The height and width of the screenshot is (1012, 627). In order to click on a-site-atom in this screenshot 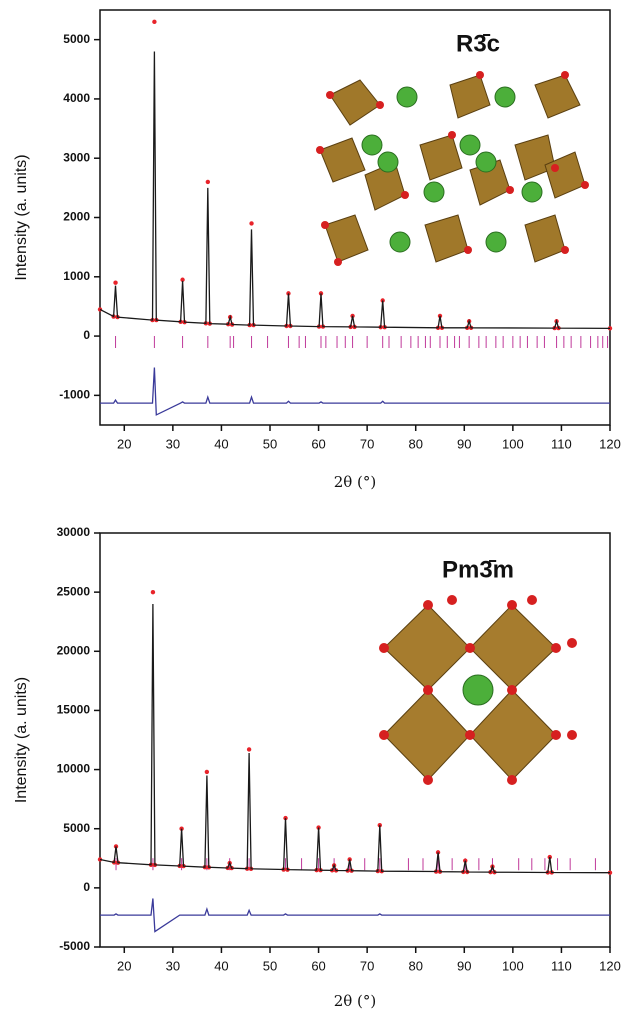, I will do `click(478, 690)`.